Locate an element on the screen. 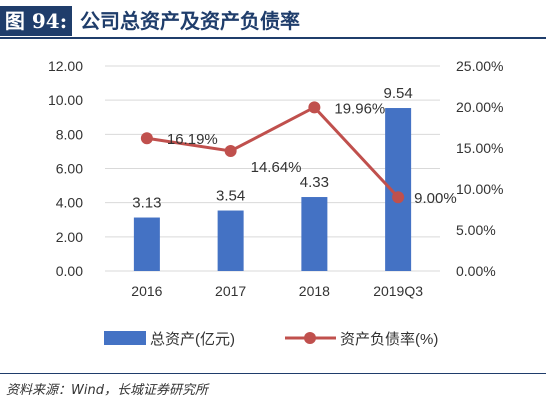 The image size is (546, 406). bar-data-label: 3.54 is located at coordinates (230, 196).